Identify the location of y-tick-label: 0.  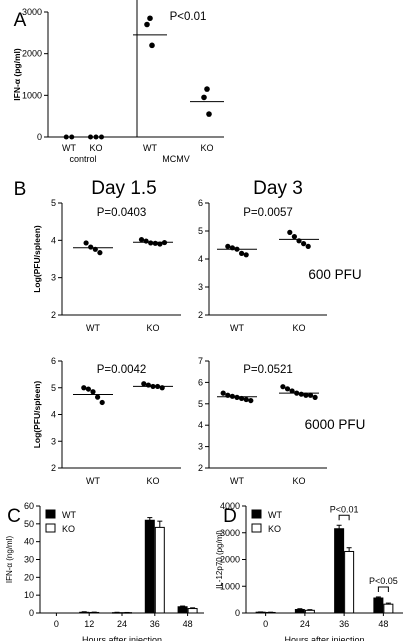
(39, 137).